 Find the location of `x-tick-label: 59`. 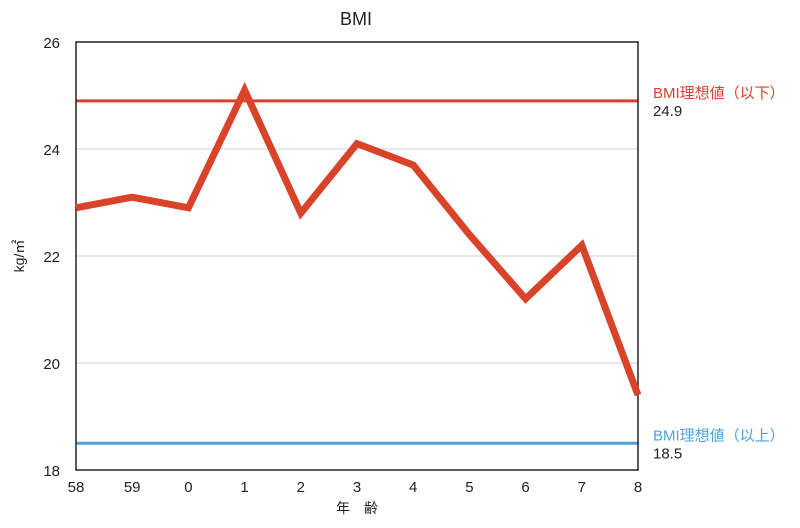

x-tick-label: 59 is located at coordinates (132, 487).